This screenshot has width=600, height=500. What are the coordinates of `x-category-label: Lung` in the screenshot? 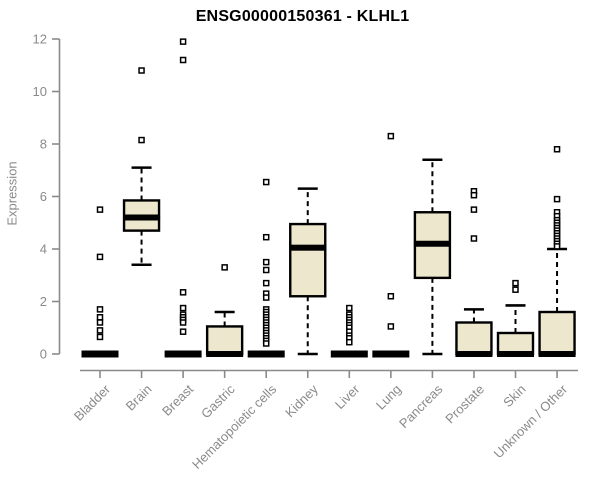 It's located at (388, 397).